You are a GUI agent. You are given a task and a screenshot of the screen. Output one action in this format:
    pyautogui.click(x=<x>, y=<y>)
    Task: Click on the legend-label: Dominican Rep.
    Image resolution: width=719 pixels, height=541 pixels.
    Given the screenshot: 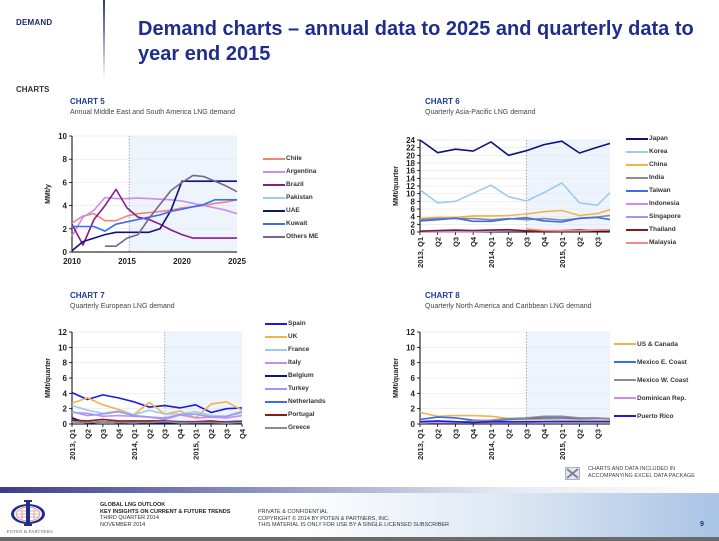 What is the action you would take?
    pyautogui.click(x=662, y=398)
    